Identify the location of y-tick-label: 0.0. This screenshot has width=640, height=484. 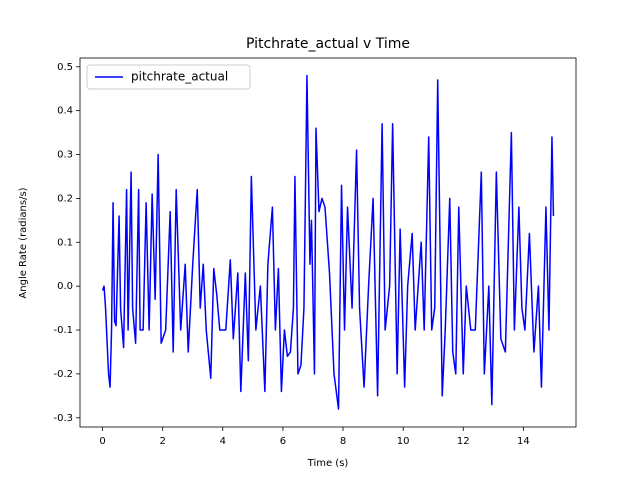
(65, 286).